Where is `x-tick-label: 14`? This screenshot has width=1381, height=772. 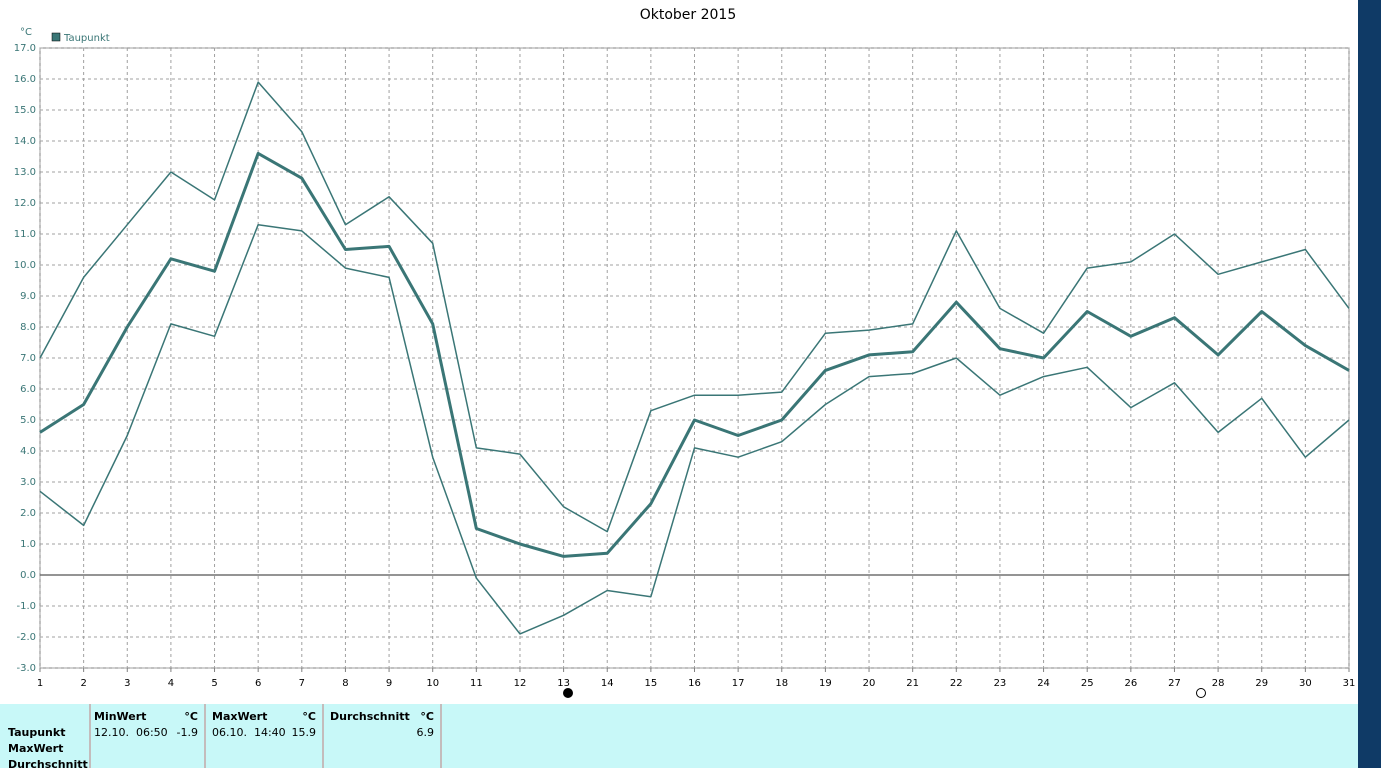 x-tick-label: 14 is located at coordinates (607, 683).